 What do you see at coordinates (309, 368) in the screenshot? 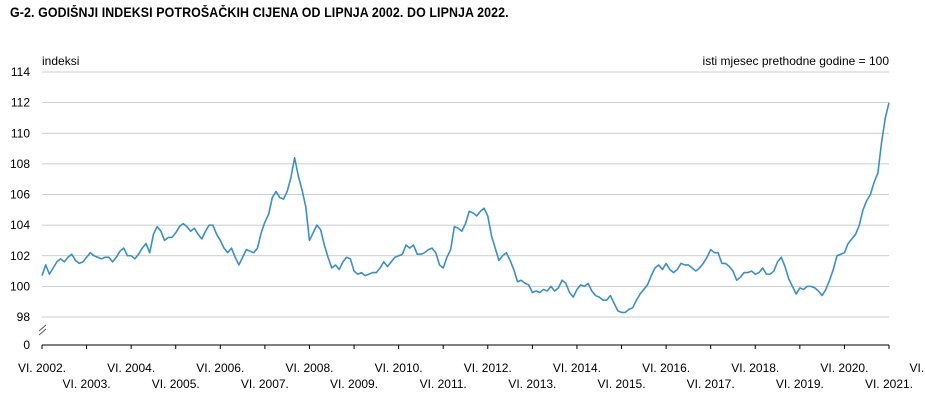
I see `x-tick-label-upper: VI. 2008.` at bounding box center [309, 368].